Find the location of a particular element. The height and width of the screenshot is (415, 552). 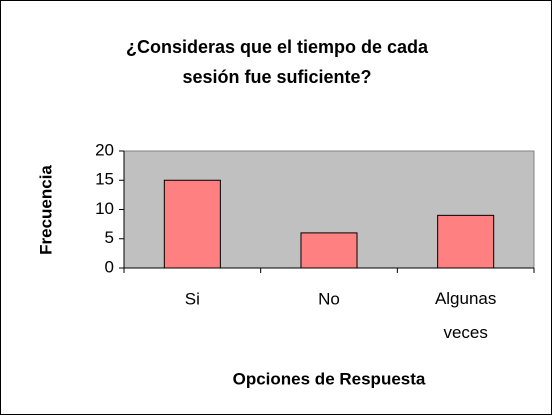

x-tick-label: Algunas veces is located at coordinates (465, 315).